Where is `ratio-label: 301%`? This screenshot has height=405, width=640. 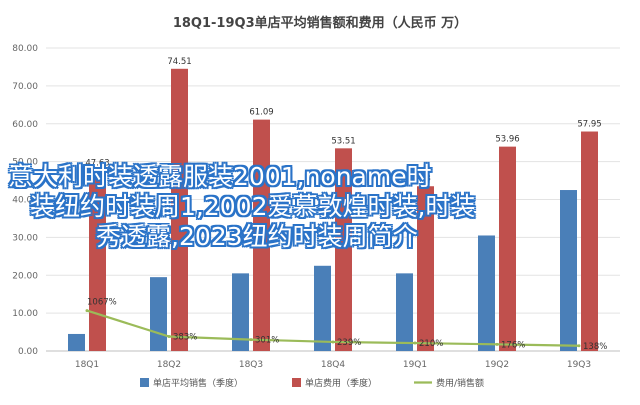 ratio-label: 301% is located at coordinates (267, 341).